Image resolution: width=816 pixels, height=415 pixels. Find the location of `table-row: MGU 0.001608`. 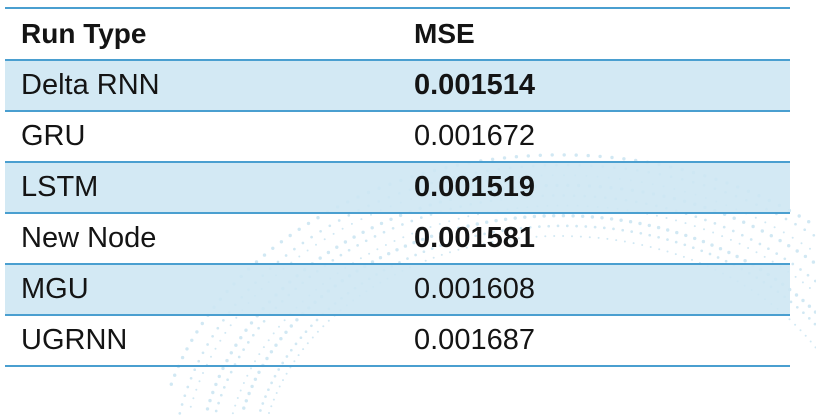

table-row: MGU 0.001608 is located at coordinates (397, 290).